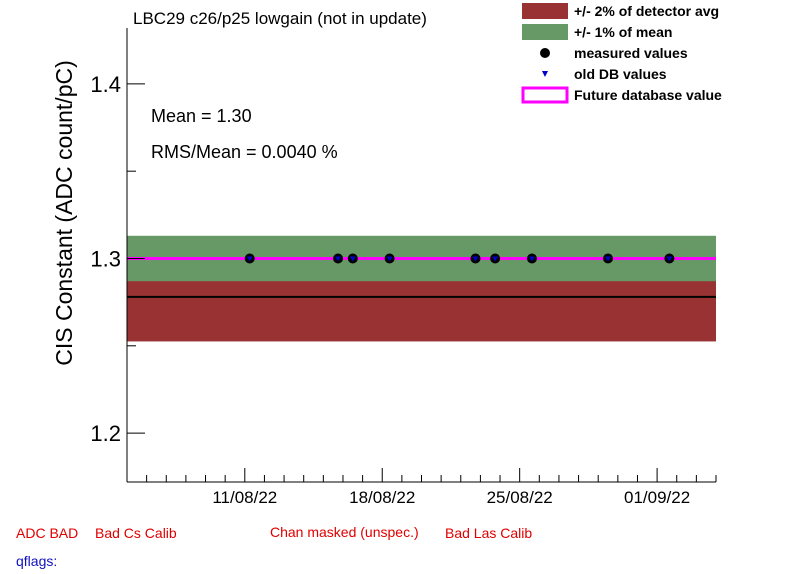  I want to click on legend-label: Future database value, so click(648, 95).